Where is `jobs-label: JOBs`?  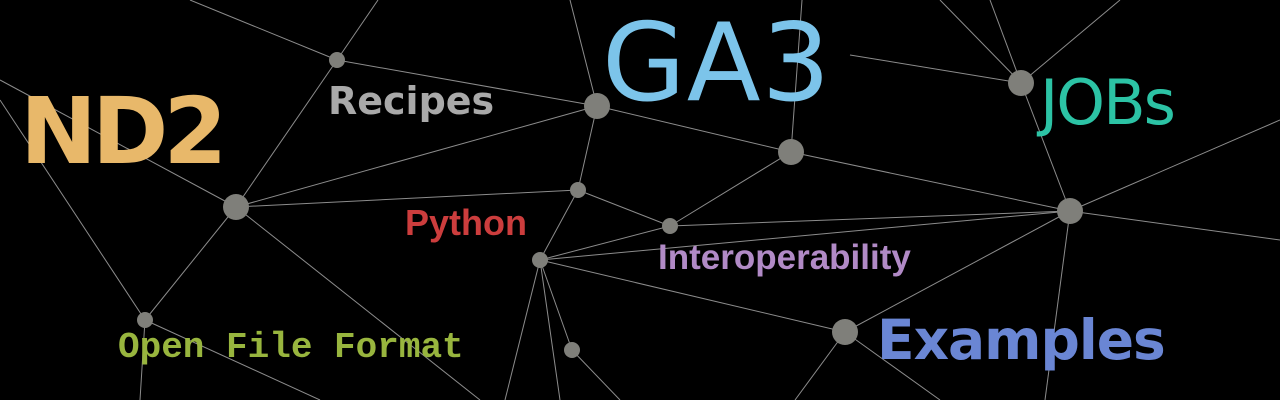 jobs-label: JOBs is located at coordinates (1108, 102).